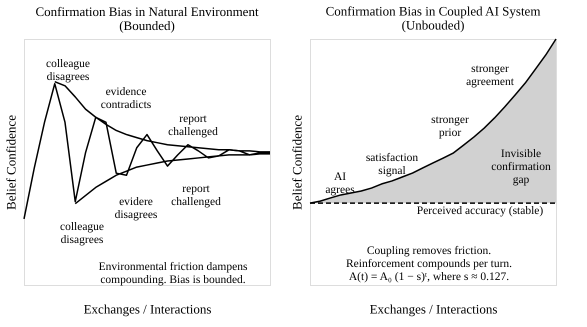 The image size is (587, 327). I want to click on annotation: Invisible confirmation gap, so click(521, 167).